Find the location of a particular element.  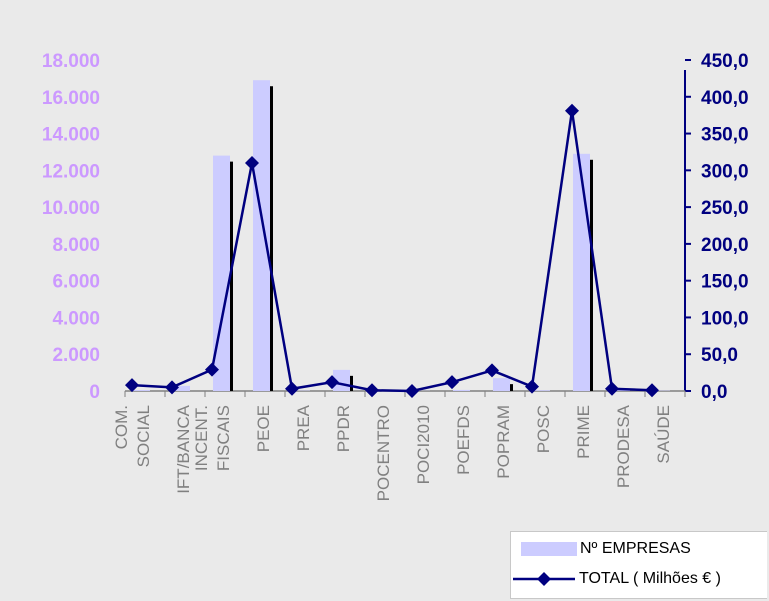

right-axis-tick-label: 250,0 is located at coordinates (725, 208).